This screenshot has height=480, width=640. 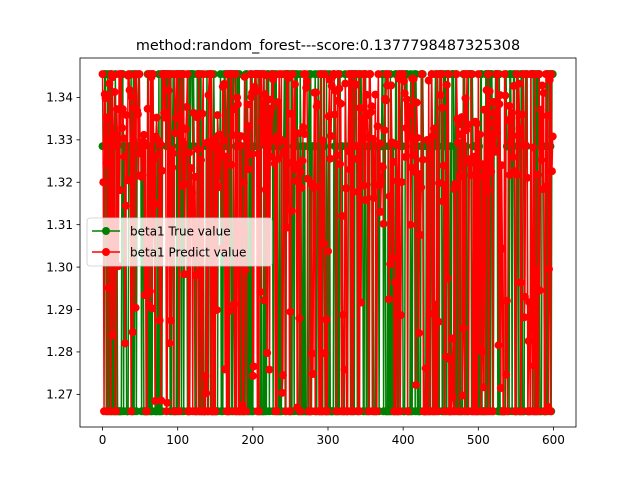 What do you see at coordinates (103, 440) in the screenshot?
I see `x-tick-label: 0` at bounding box center [103, 440].